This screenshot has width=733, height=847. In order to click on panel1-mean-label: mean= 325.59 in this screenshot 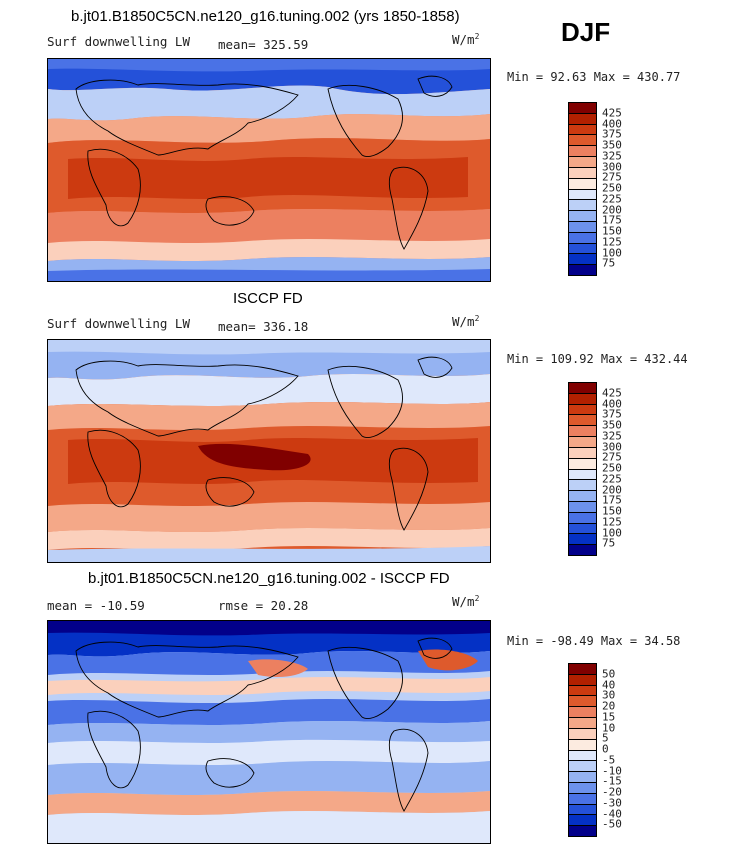, I will do `click(263, 44)`.